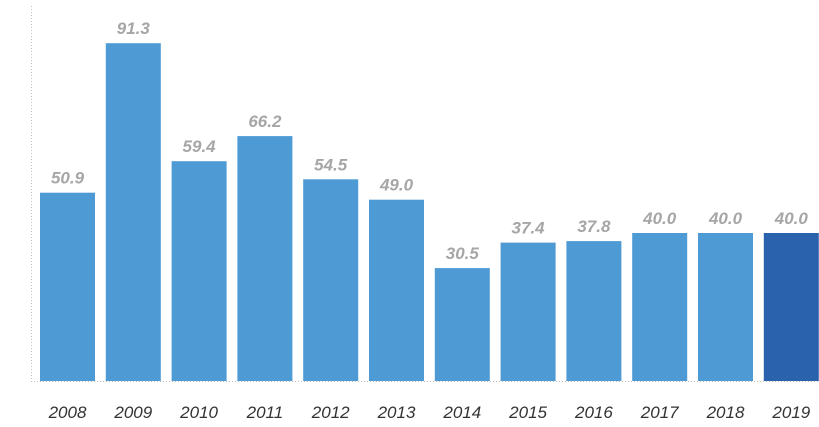  I want to click on value-label-2017: 40.0, so click(659, 218).